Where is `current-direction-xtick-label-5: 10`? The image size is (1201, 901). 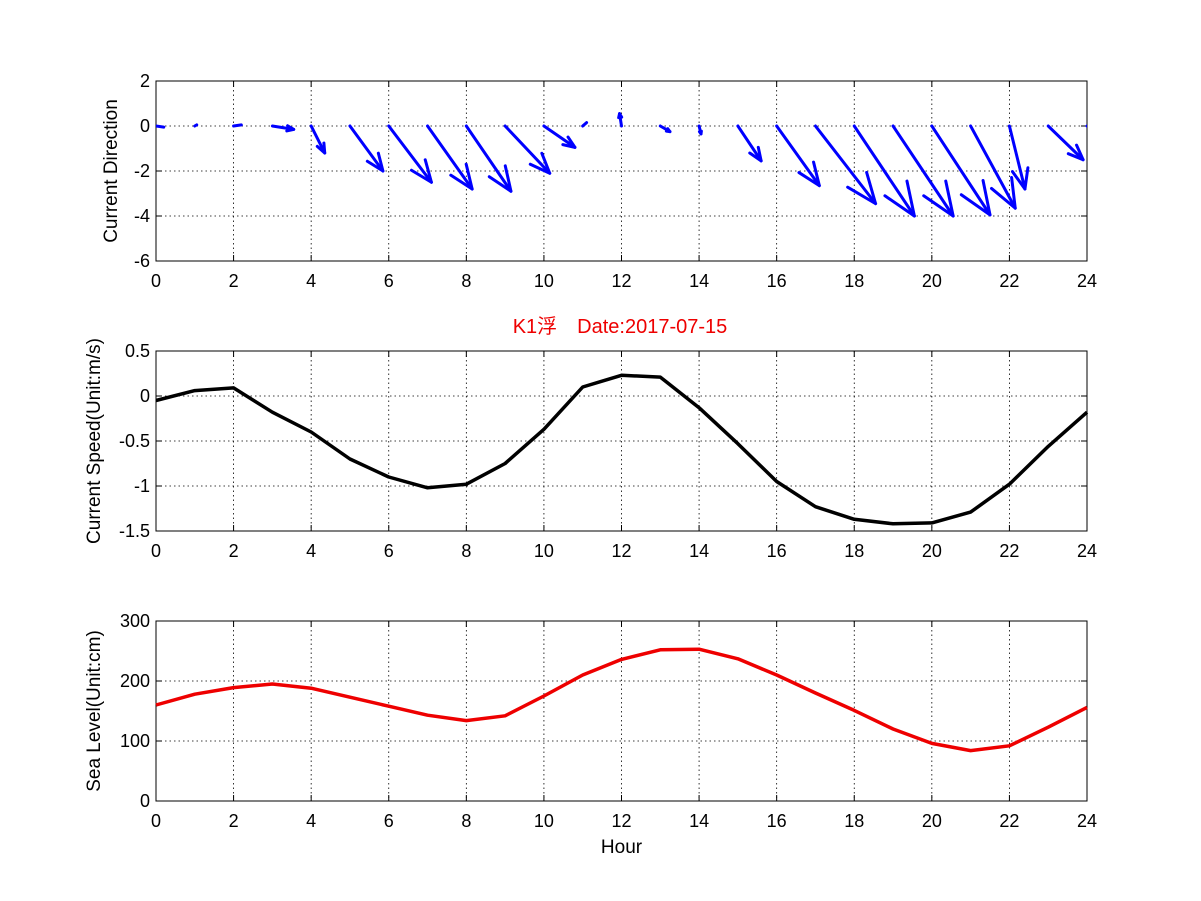
current-direction-xtick-label-5: 10 is located at coordinates (544, 281).